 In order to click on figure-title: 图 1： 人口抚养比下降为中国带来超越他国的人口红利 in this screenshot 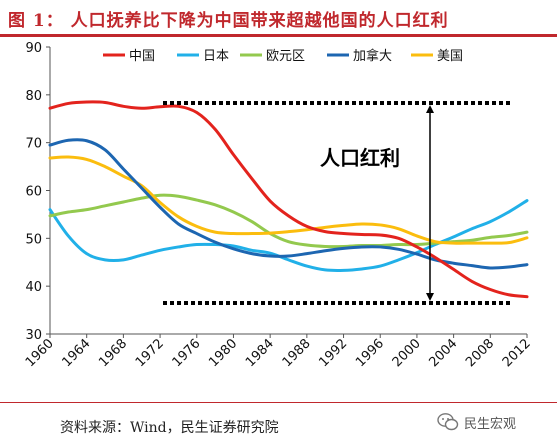, I will do `click(228, 21)`.